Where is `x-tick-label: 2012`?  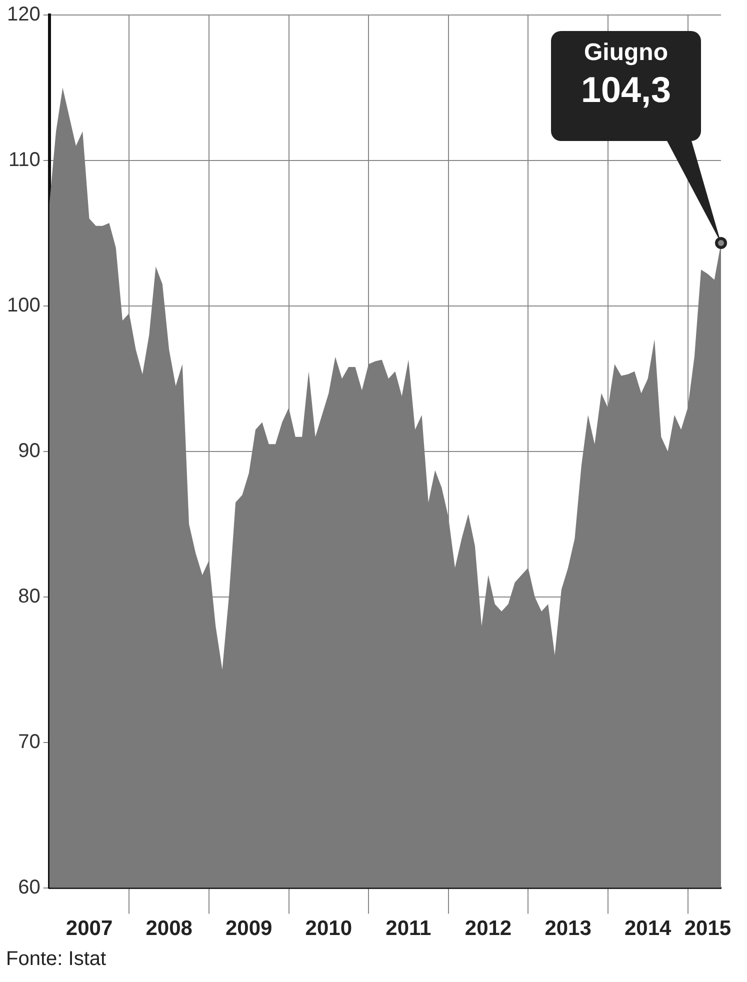
x-tick-label: 2012 is located at coordinates (488, 928).